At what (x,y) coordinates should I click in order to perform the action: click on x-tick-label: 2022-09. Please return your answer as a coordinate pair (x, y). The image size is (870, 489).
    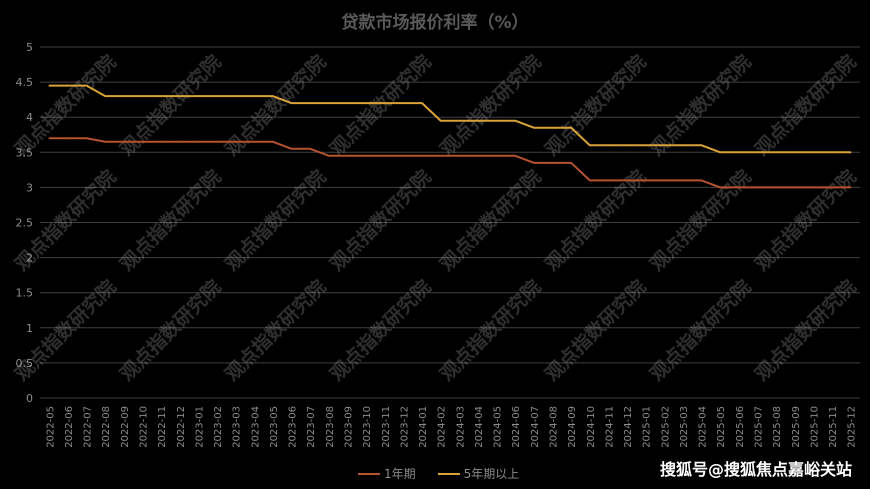
    Looking at the image, I should click on (125, 427).